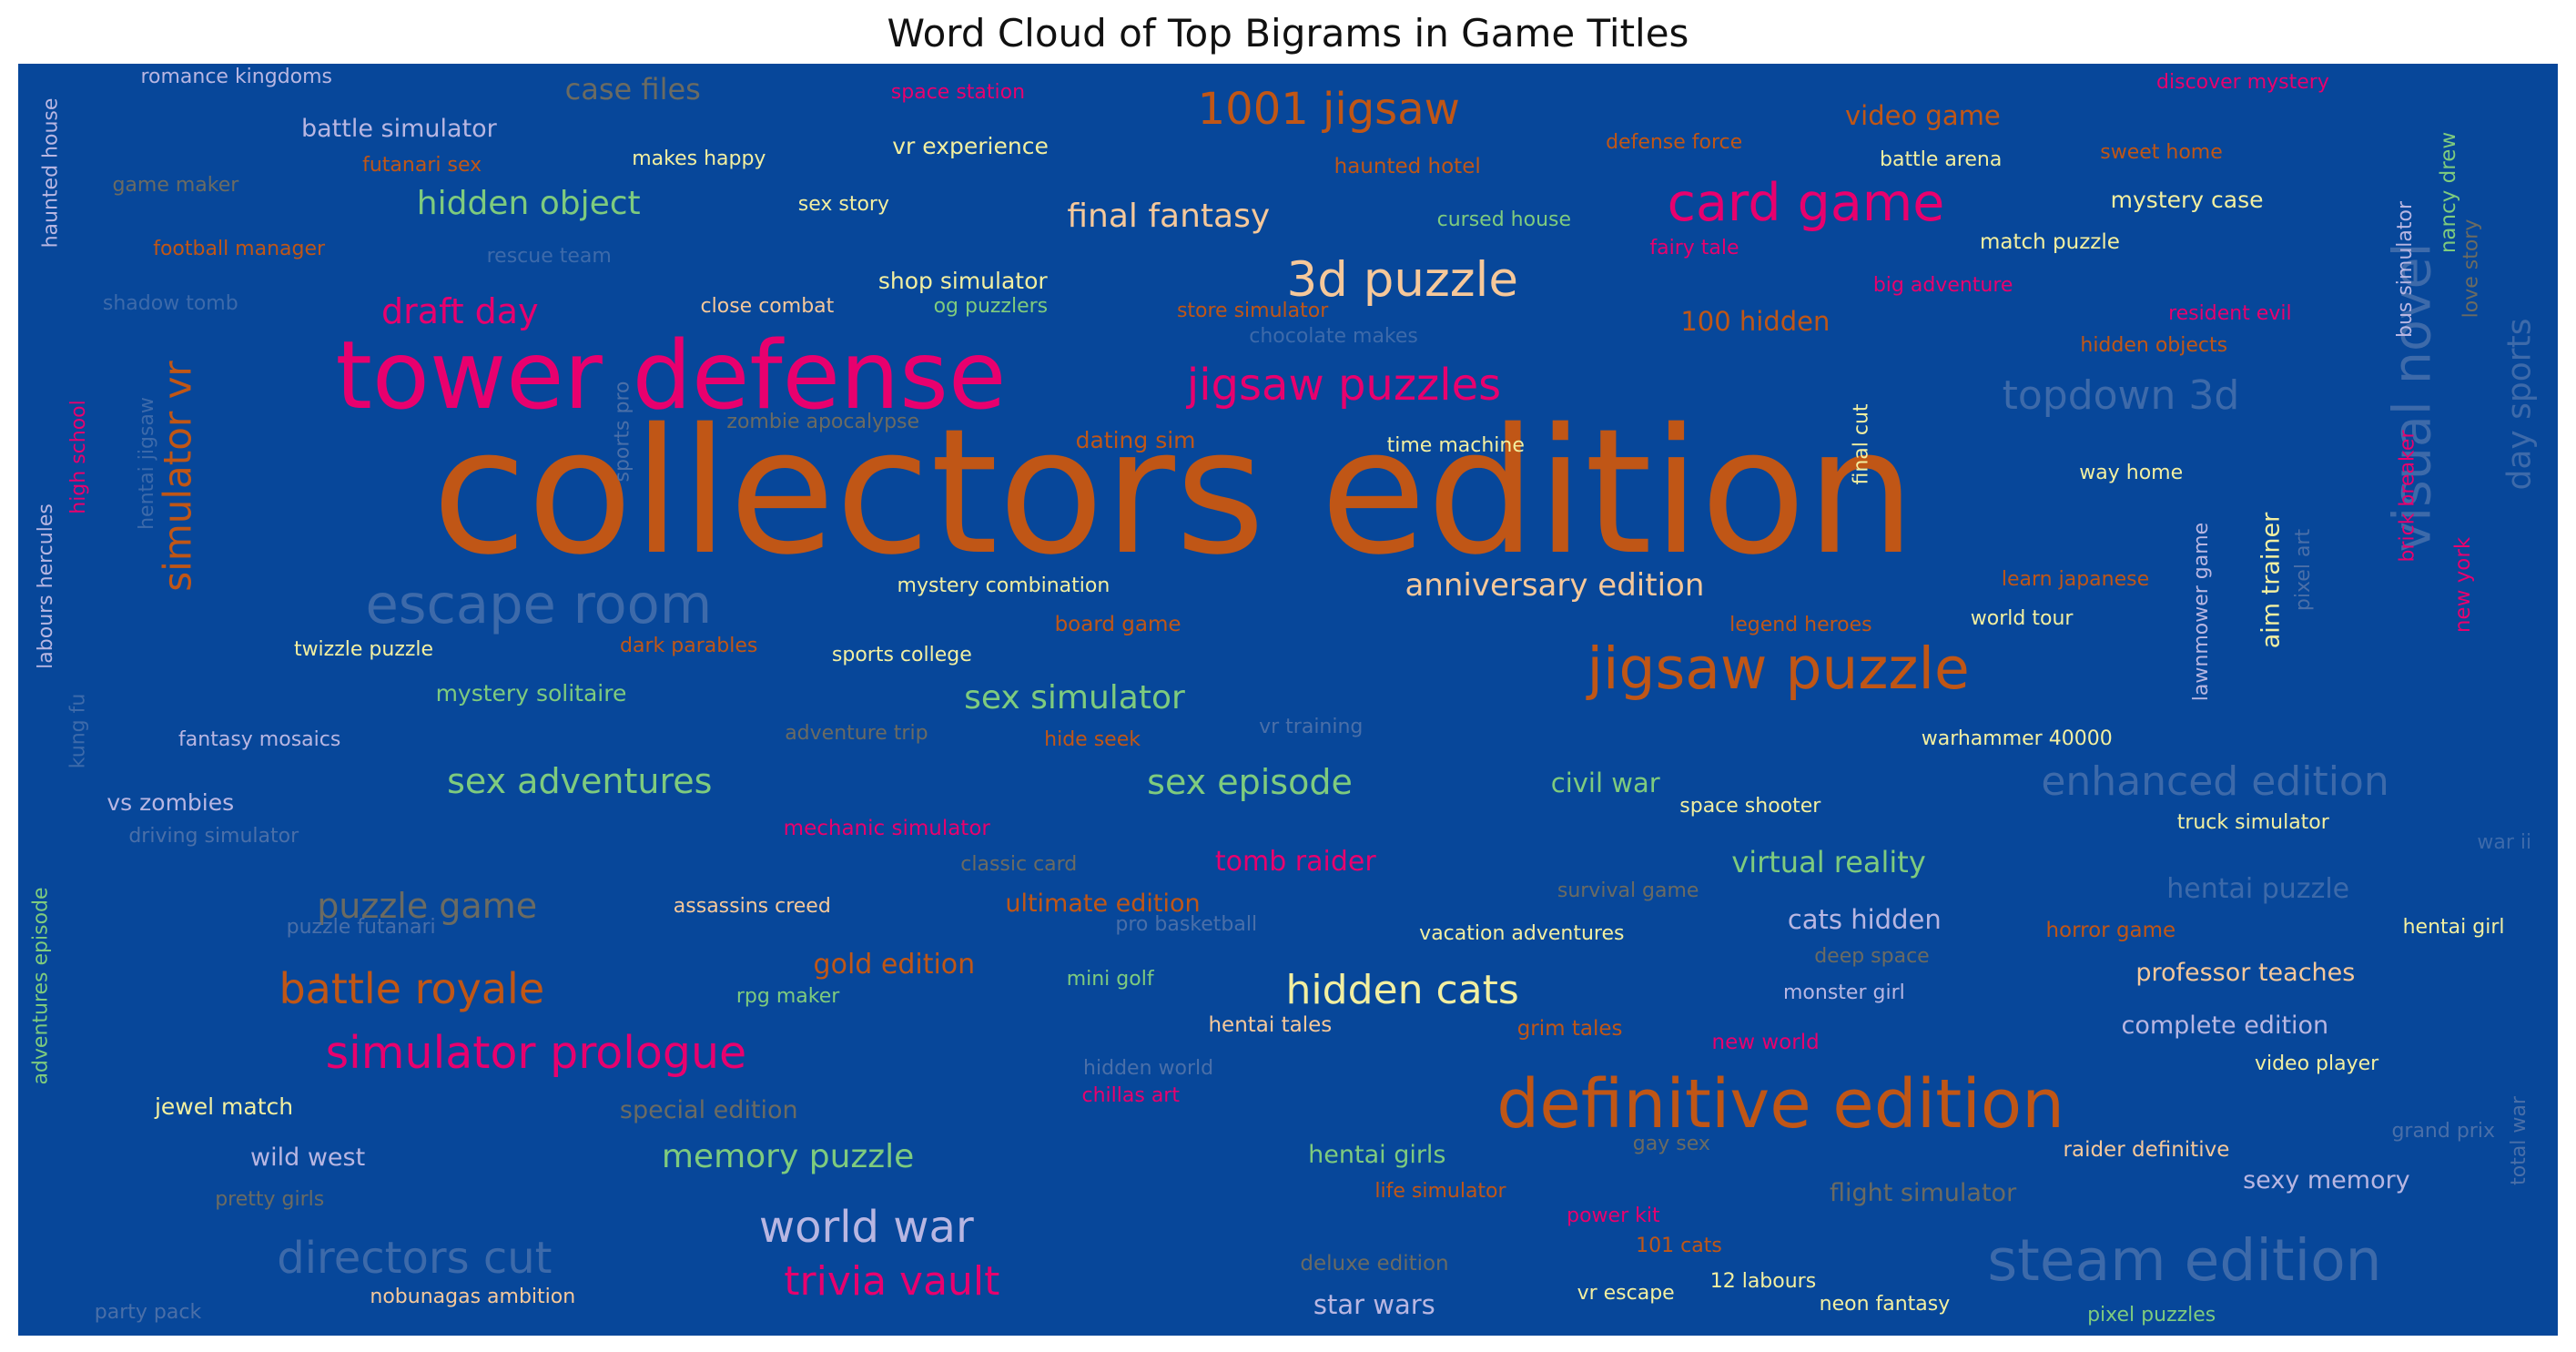 Image resolution: width=2576 pixels, height=1352 pixels. Describe the element at coordinates (1872, 956) in the screenshot. I see `word-deep-space: deep space` at that location.